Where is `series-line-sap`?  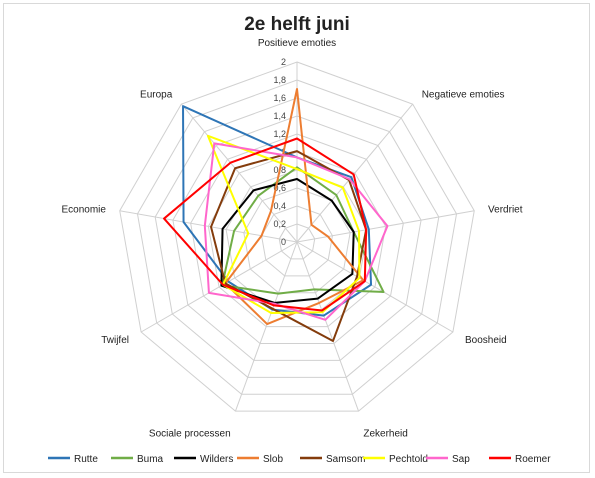 series-line-sap is located at coordinates (296, 231).